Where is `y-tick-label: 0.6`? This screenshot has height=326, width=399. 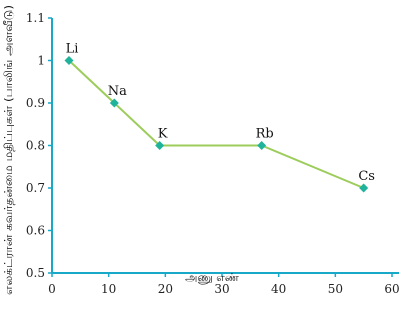 y-tick-label: 0.6 is located at coordinates (35, 231).